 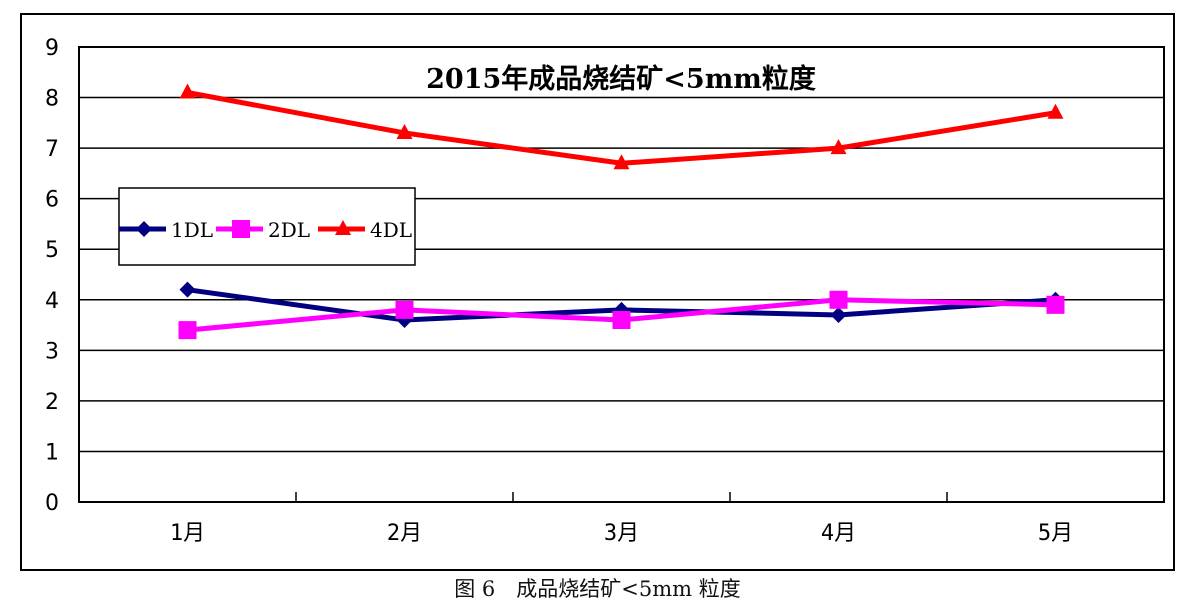 I want to click on figure-caption: 图 6 成品烧结矿<5mm 粒度, so click(x=597, y=589).